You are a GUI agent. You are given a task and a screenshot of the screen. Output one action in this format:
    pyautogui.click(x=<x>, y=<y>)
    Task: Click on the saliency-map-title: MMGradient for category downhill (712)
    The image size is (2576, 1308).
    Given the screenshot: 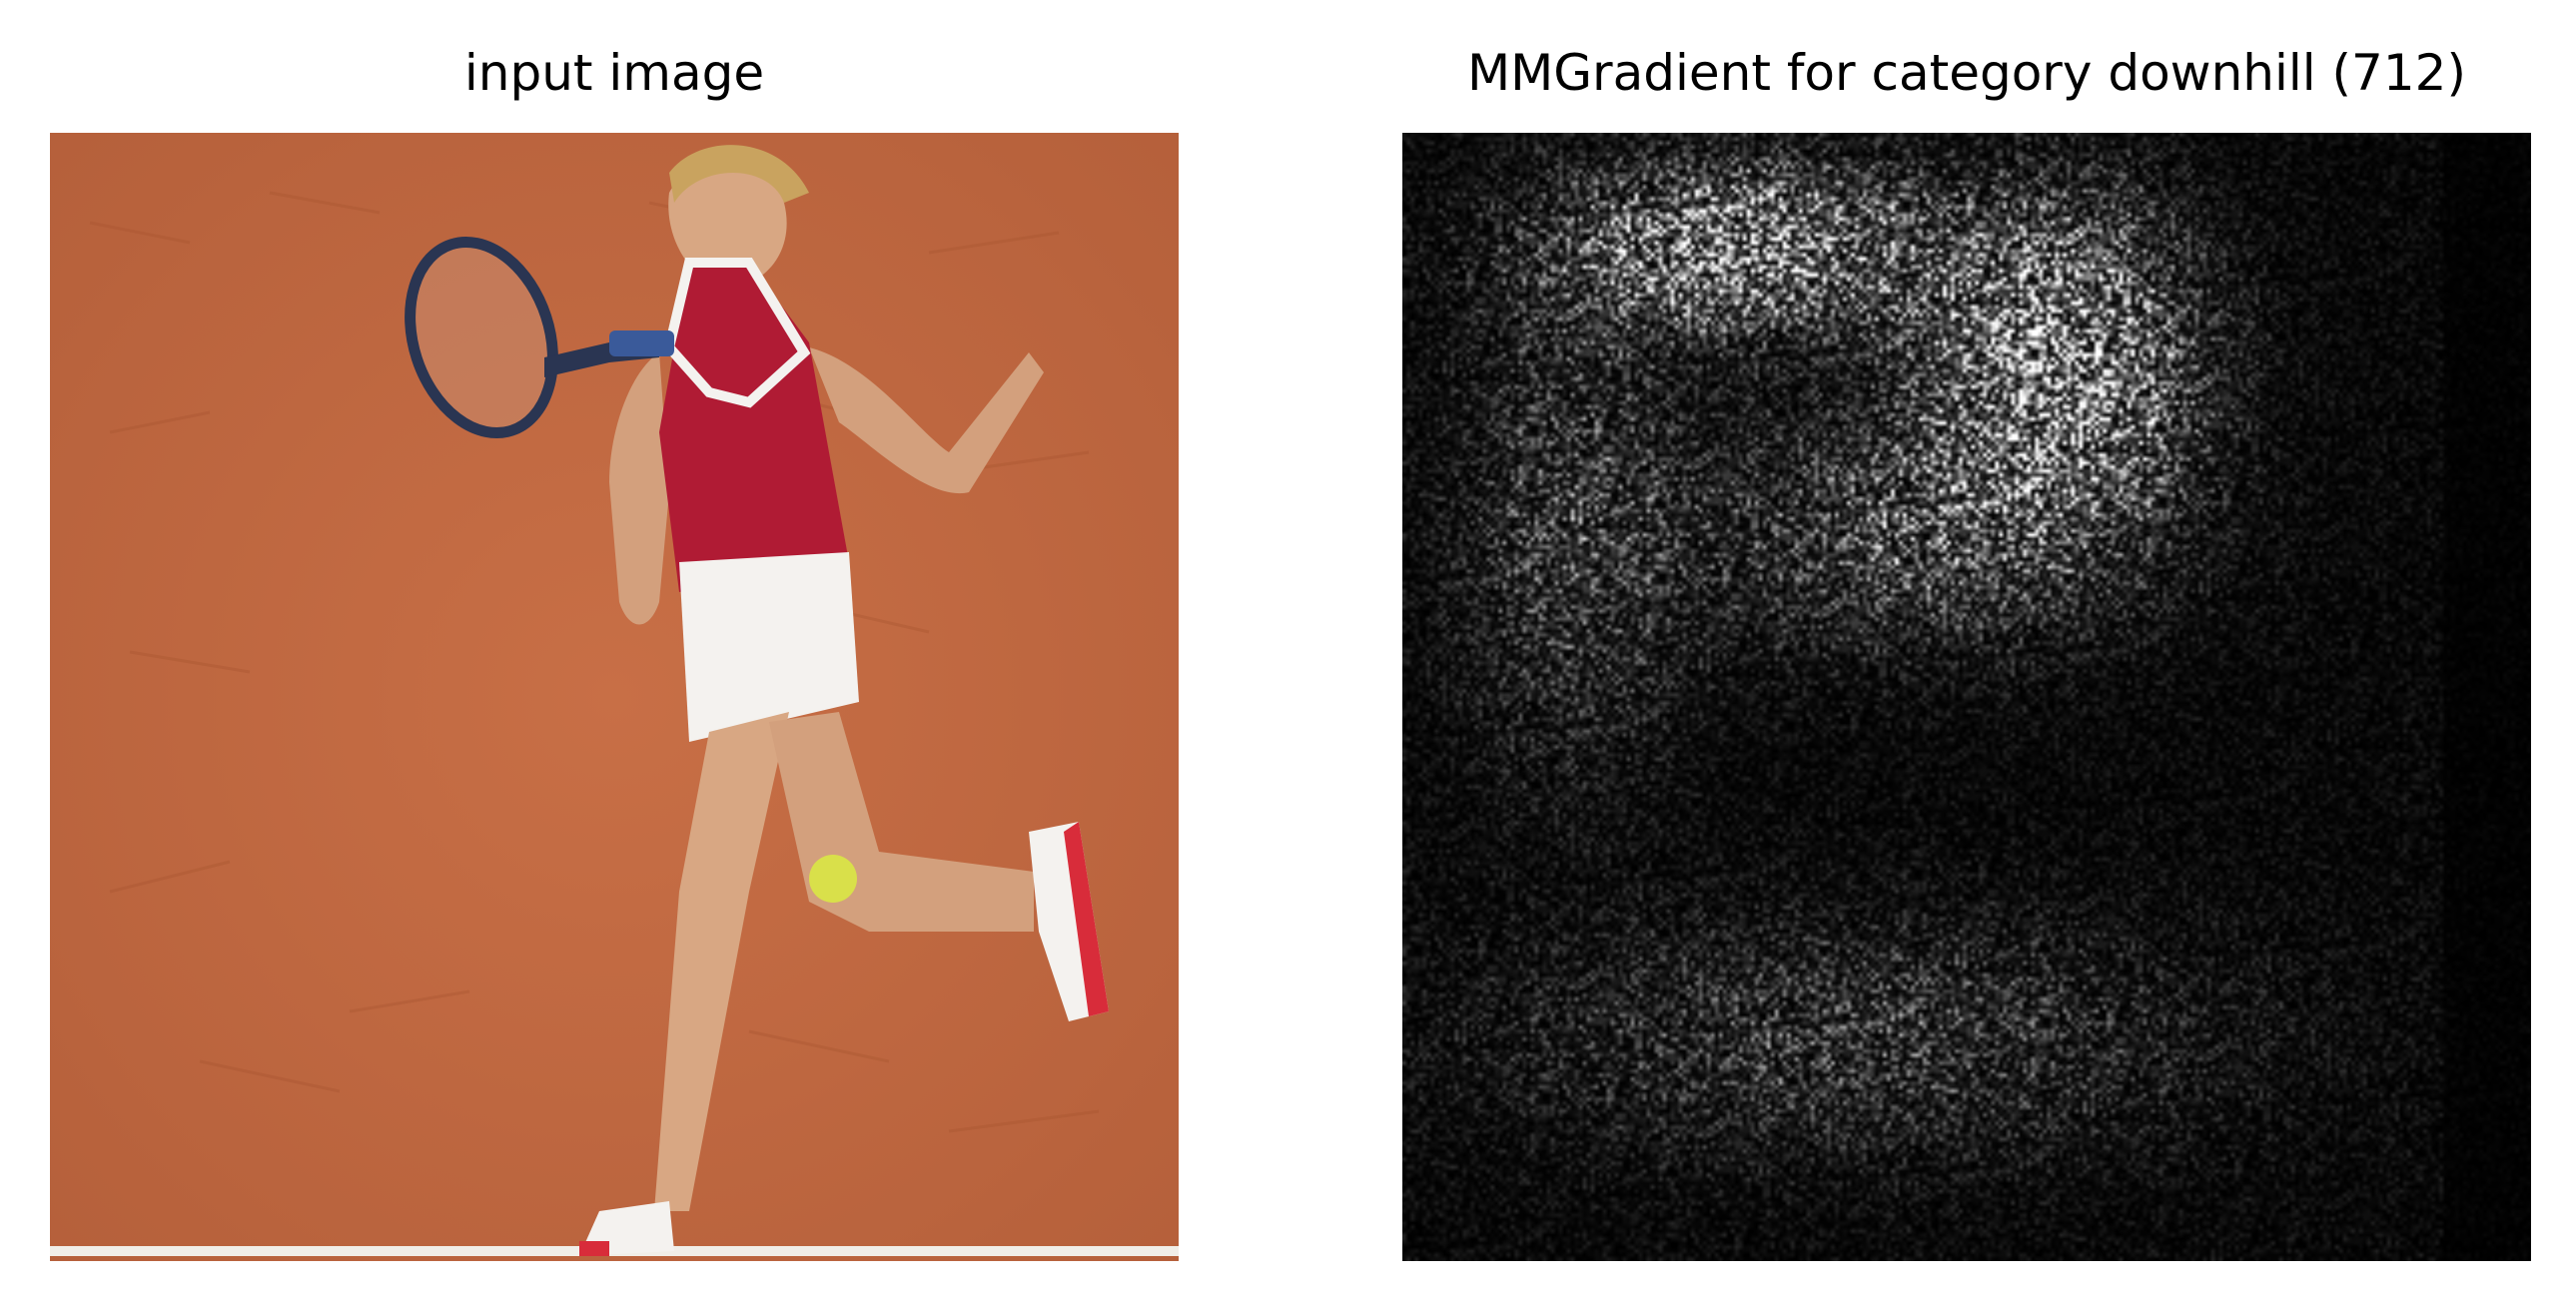 What is the action you would take?
    pyautogui.click(x=1967, y=73)
    